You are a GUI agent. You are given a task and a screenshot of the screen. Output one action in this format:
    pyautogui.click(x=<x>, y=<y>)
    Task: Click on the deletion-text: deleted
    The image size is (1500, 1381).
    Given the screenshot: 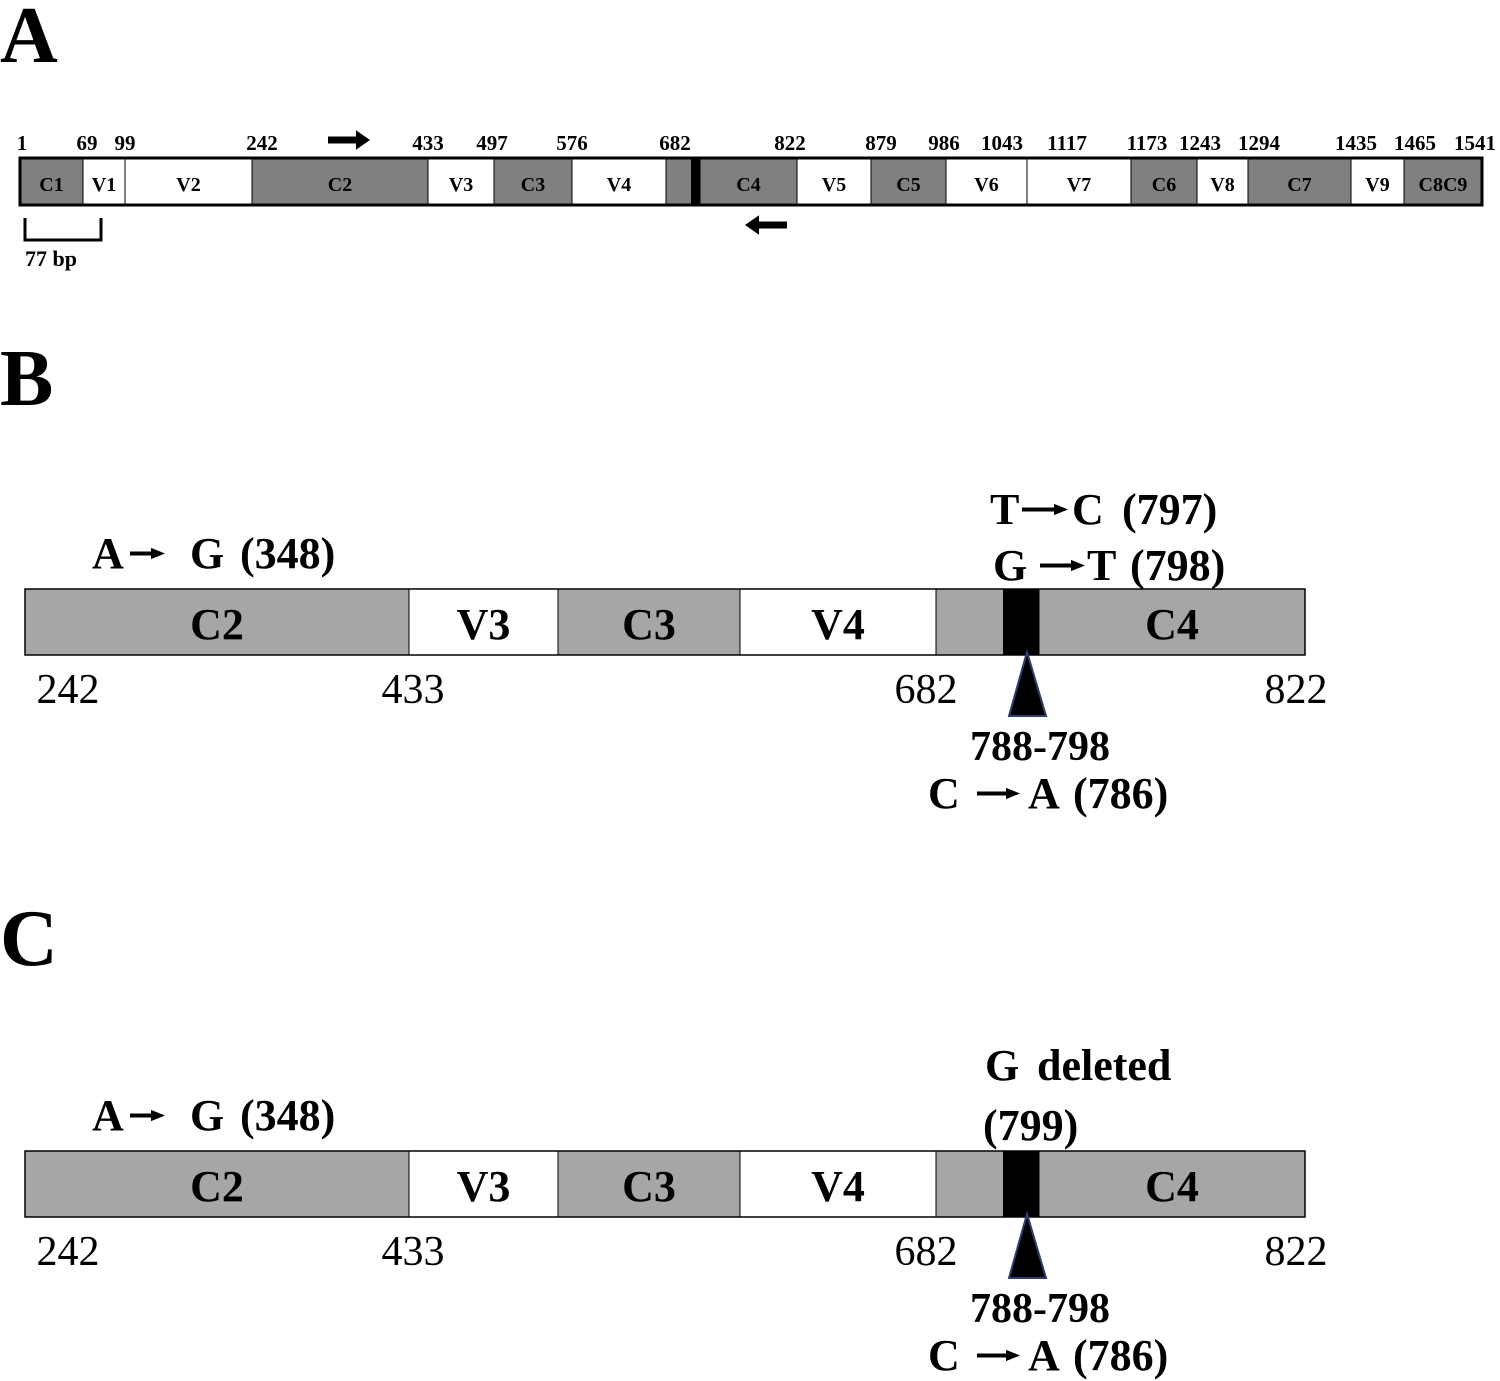 What is the action you would take?
    pyautogui.click(x=1104, y=1065)
    